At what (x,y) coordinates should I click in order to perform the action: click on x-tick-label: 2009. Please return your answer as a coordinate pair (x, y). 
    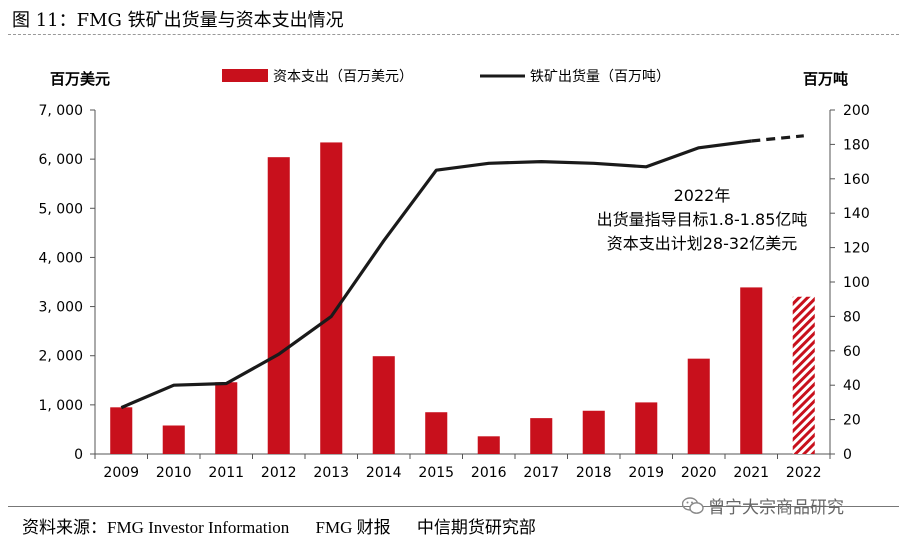
    Looking at the image, I should click on (121, 473).